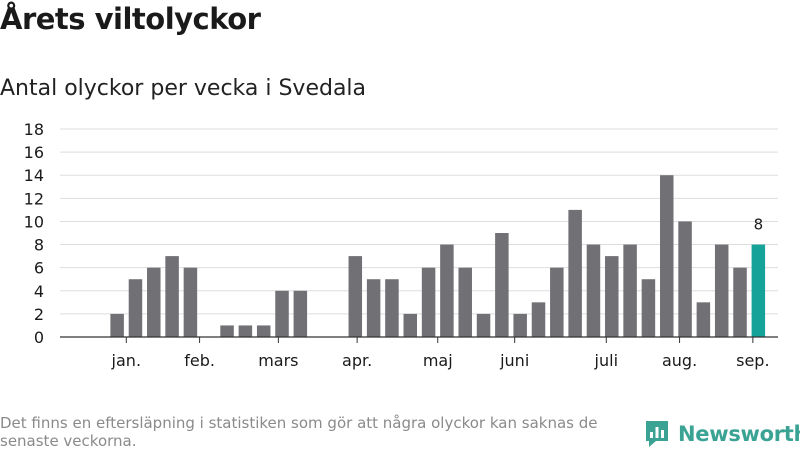 Image resolution: width=800 pixels, height=450 pixels. What do you see at coordinates (130, 19) in the screenshot?
I see `chart-title: Årets viltolyckor` at bounding box center [130, 19].